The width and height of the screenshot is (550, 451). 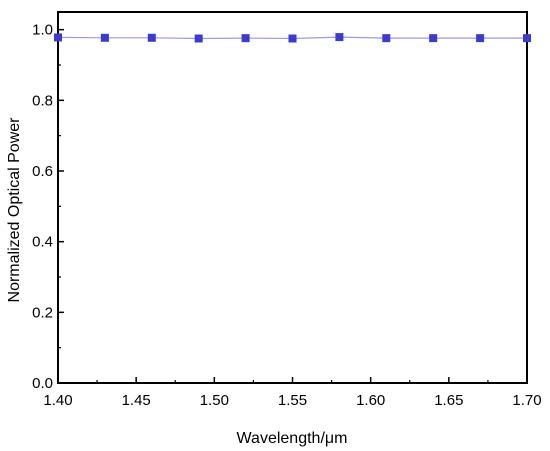 I want to click on x-axis: 1.40 1.45 1.50 1.55 1.60 1.65 1.70, so click(x=292, y=393).